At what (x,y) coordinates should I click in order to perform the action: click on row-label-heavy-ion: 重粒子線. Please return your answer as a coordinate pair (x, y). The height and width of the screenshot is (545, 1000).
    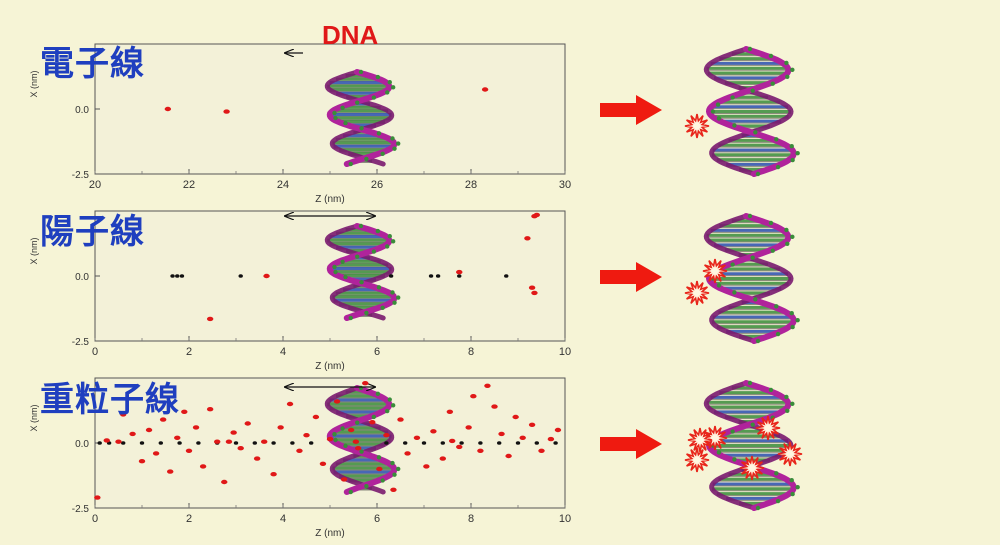
    Looking at the image, I should click on (110, 400).